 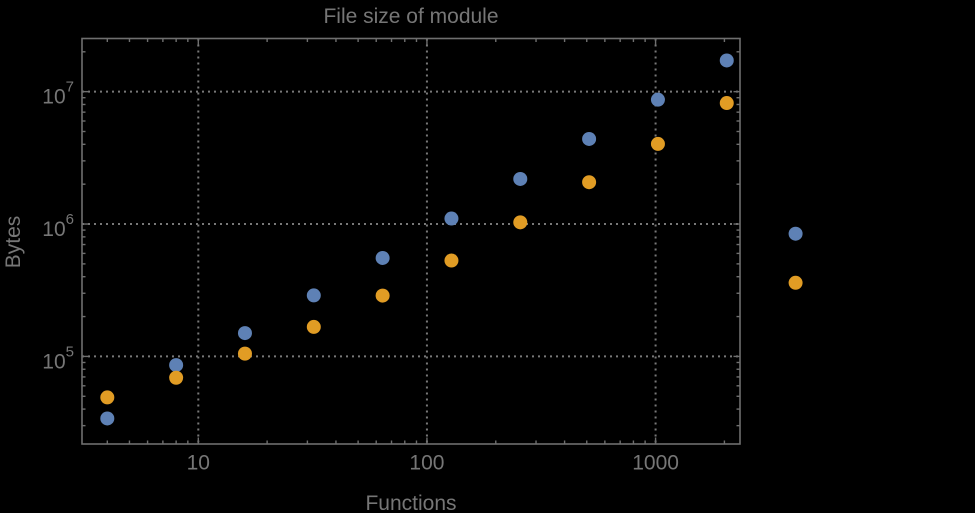 What do you see at coordinates (70, 219) in the screenshot?
I see `y-tick-exponent: 6` at bounding box center [70, 219].